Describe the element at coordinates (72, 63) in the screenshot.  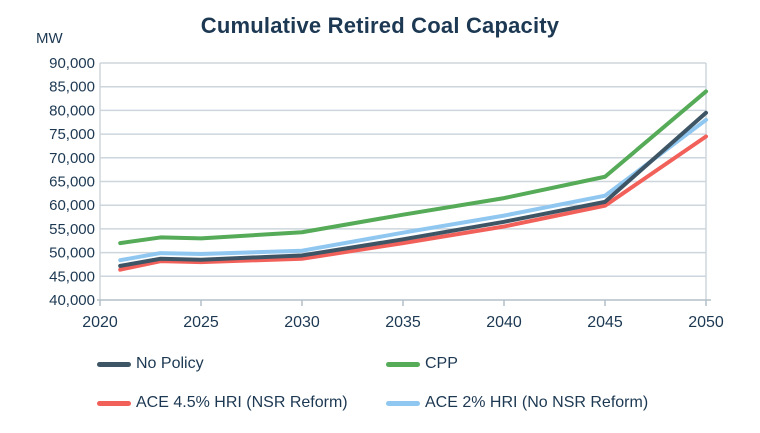
I see `y-tick-label: 90,000` at that location.